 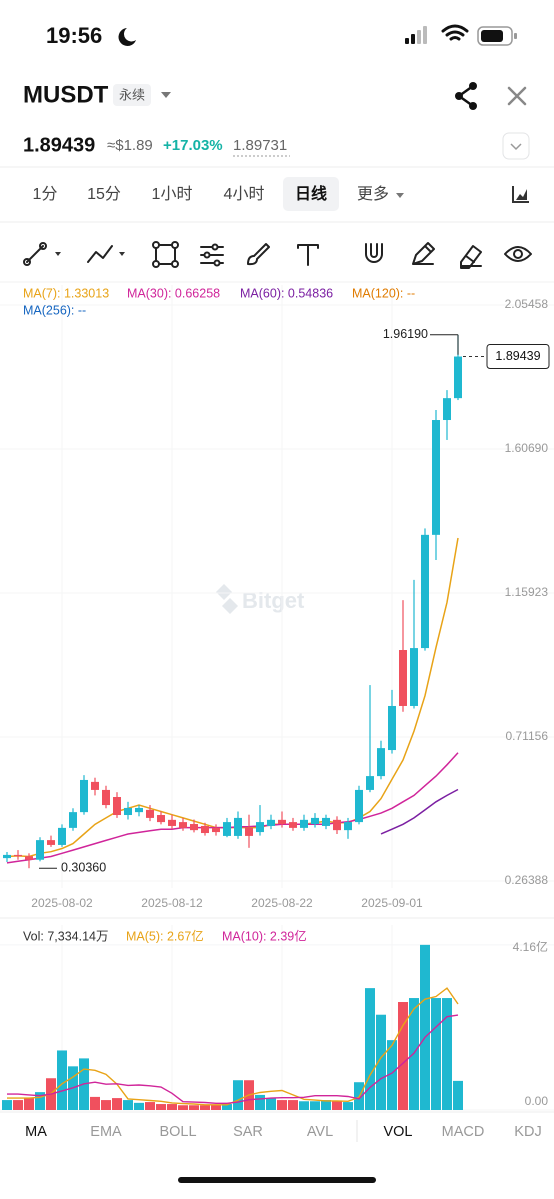 I want to click on indicator-tabs: MA EMA BOLL SAR AVL VOL MACD KDJ, so click(x=283, y=1132).